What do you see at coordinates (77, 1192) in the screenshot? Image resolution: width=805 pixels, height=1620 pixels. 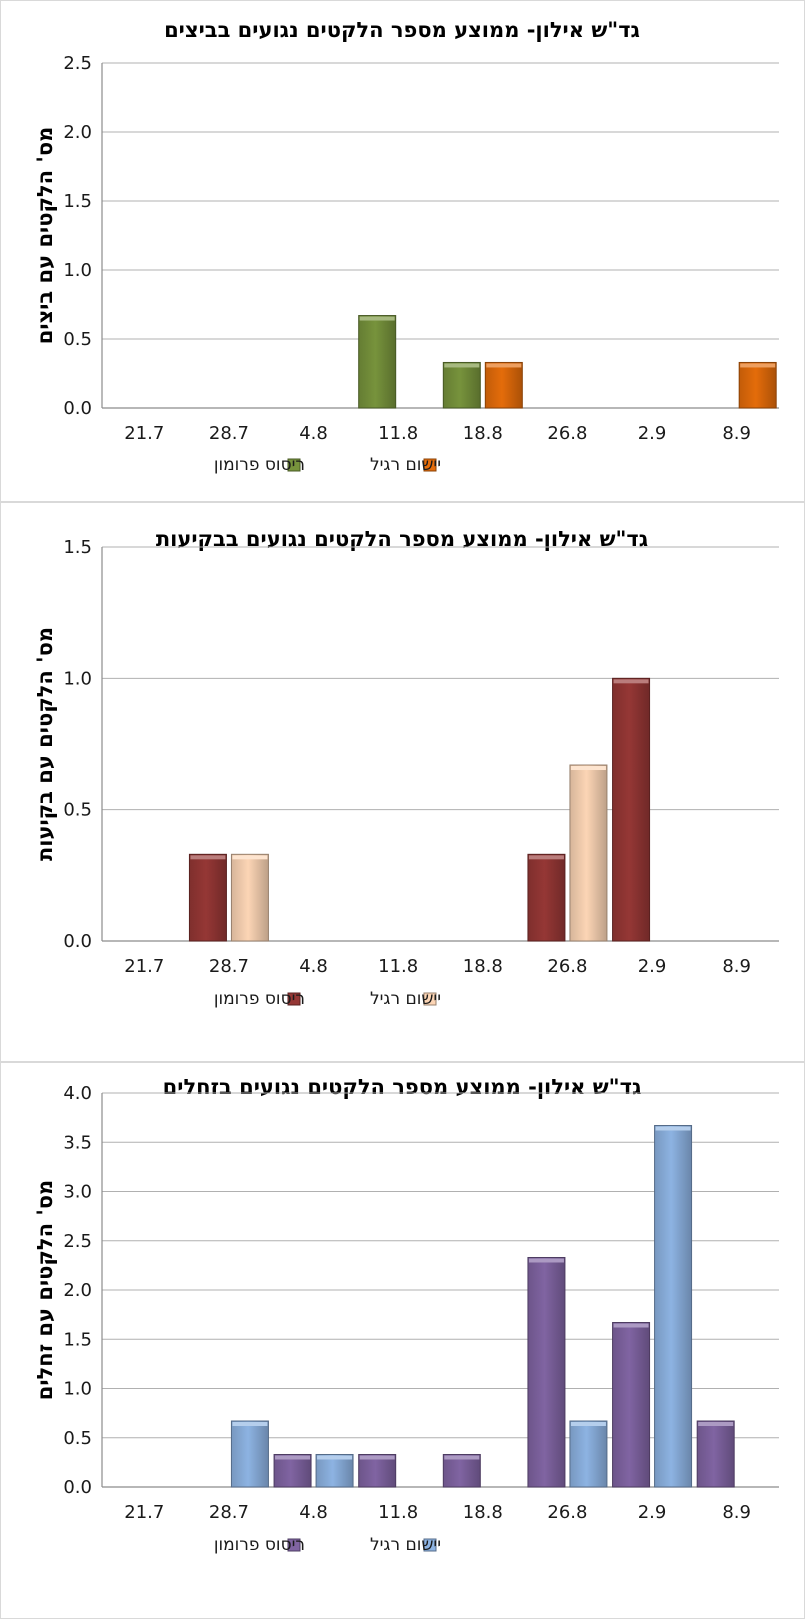 I see `y-tick-label: 3.0` at bounding box center [77, 1192].